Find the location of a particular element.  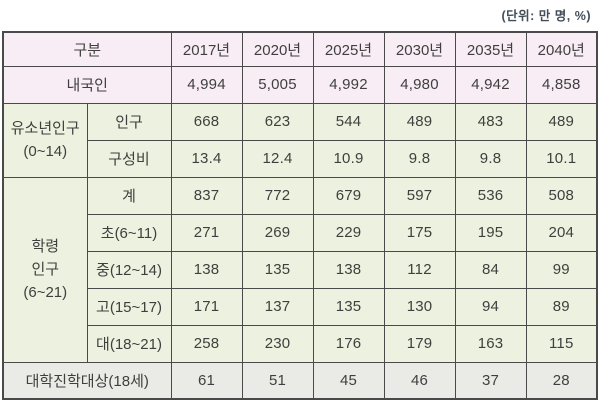

value-cell: 508 is located at coordinates (561, 195).